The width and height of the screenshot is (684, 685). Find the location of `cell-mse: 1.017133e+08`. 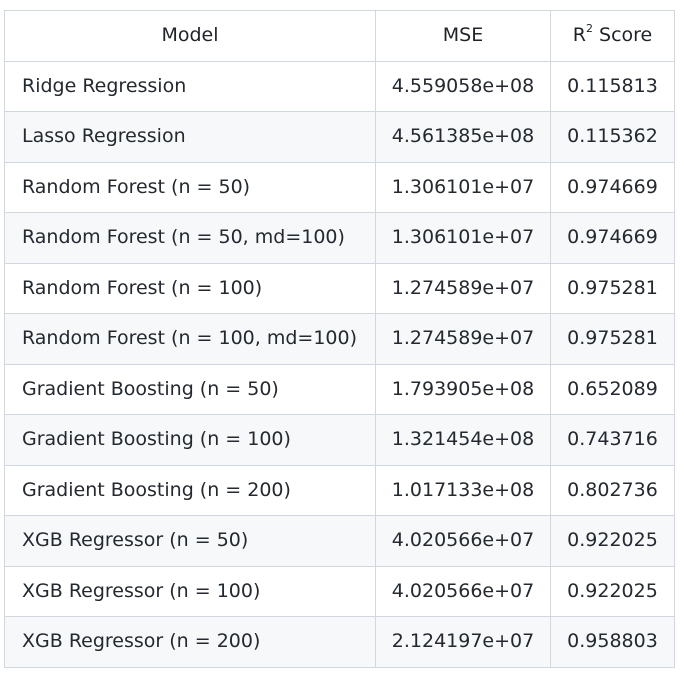

cell-mse: 1.017133e+08 is located at coordinates (463, 490).